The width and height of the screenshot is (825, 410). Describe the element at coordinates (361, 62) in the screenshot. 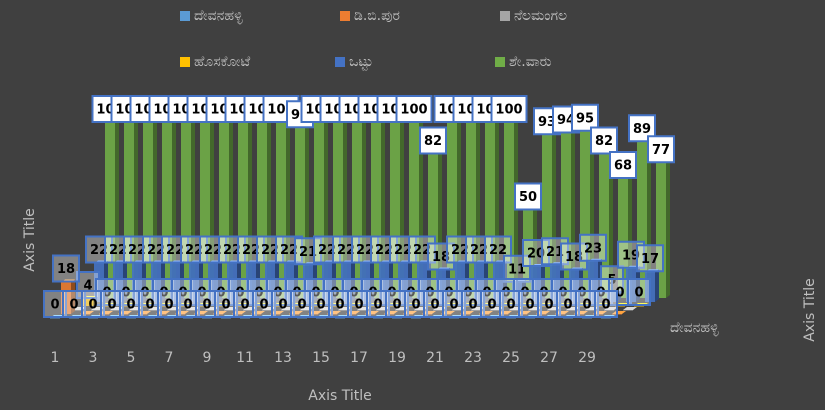

I see `legend-label: ಒಟ್ಟು` at that location.